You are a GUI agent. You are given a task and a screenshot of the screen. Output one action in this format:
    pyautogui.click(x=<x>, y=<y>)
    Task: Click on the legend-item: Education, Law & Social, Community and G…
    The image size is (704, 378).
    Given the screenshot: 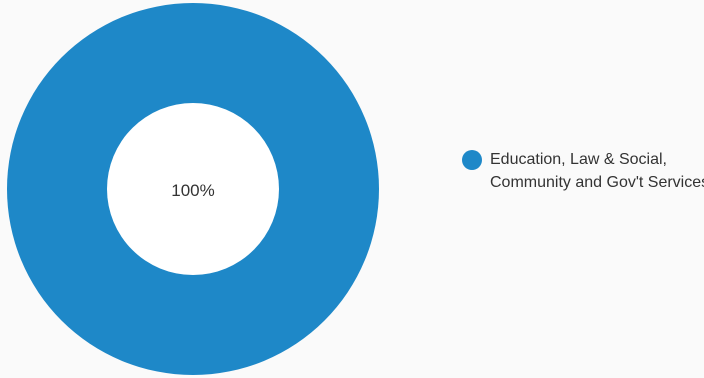 What is the action you would take?
    pyautogui.click(x=583, y=171)
    